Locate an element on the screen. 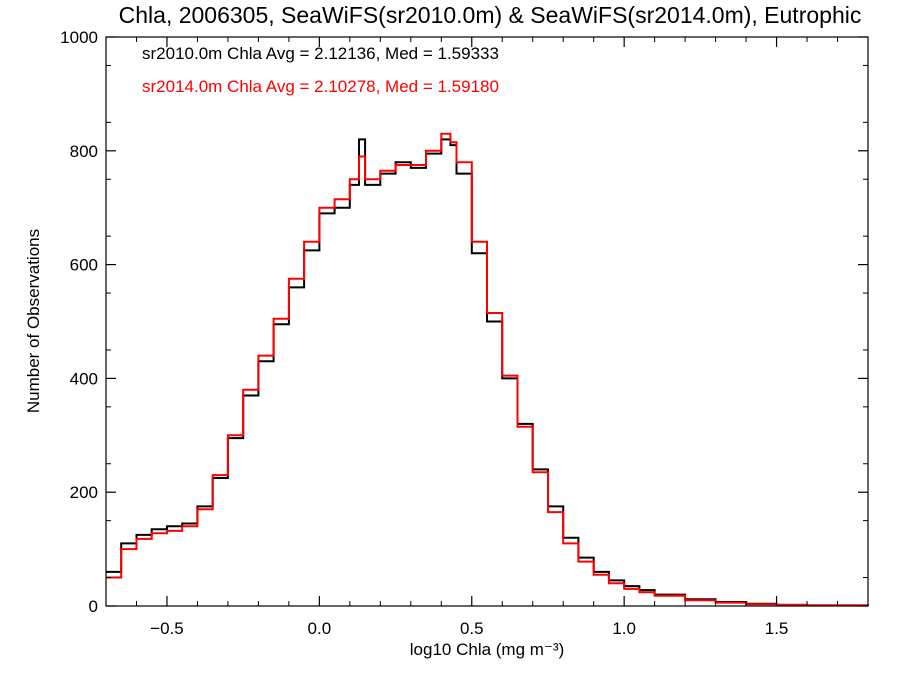  y-tick-label: 400 is located at coordinates (84, 378).